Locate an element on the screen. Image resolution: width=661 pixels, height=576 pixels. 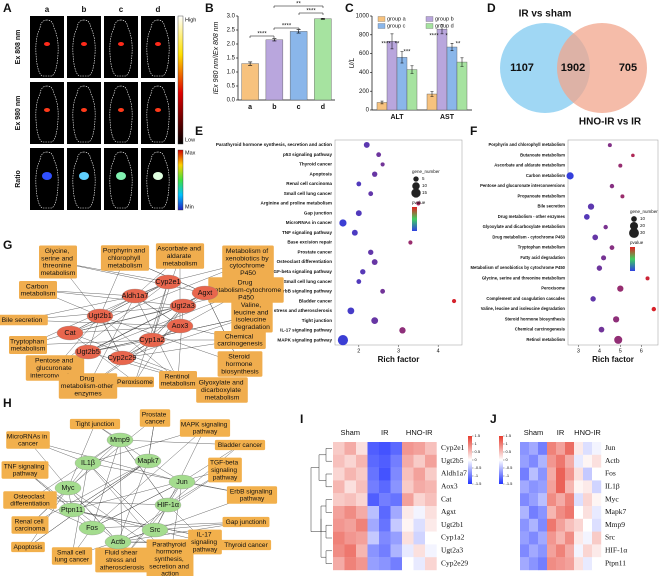
scale-label: 0 is located at coordinates (507, 459).